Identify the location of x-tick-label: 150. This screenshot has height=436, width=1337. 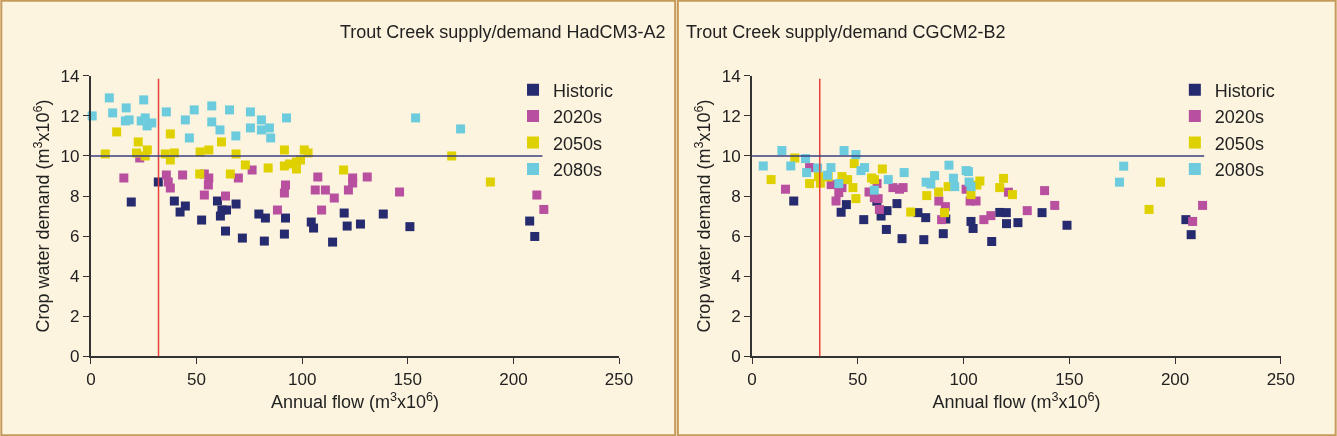
(1069, 379).